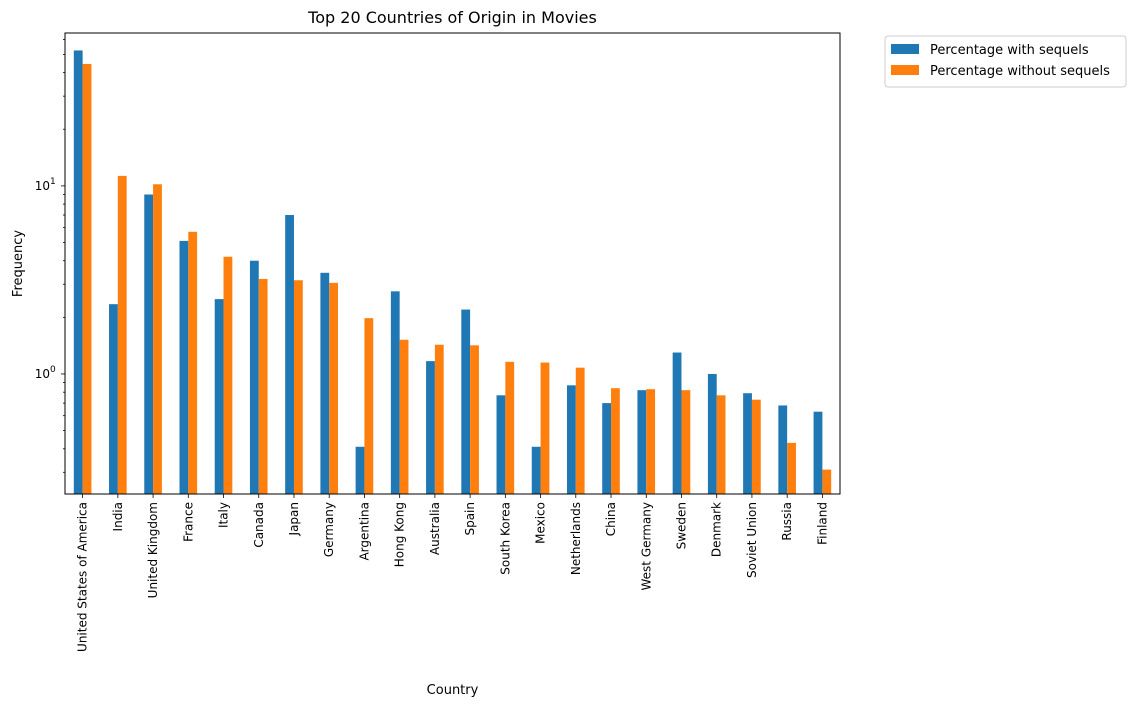 The height and width of the screenshot is (707, 1137). Describe the element at coordinates (505, 538) in the screenshot. I see `x-tick-label: South Korea` at that location.